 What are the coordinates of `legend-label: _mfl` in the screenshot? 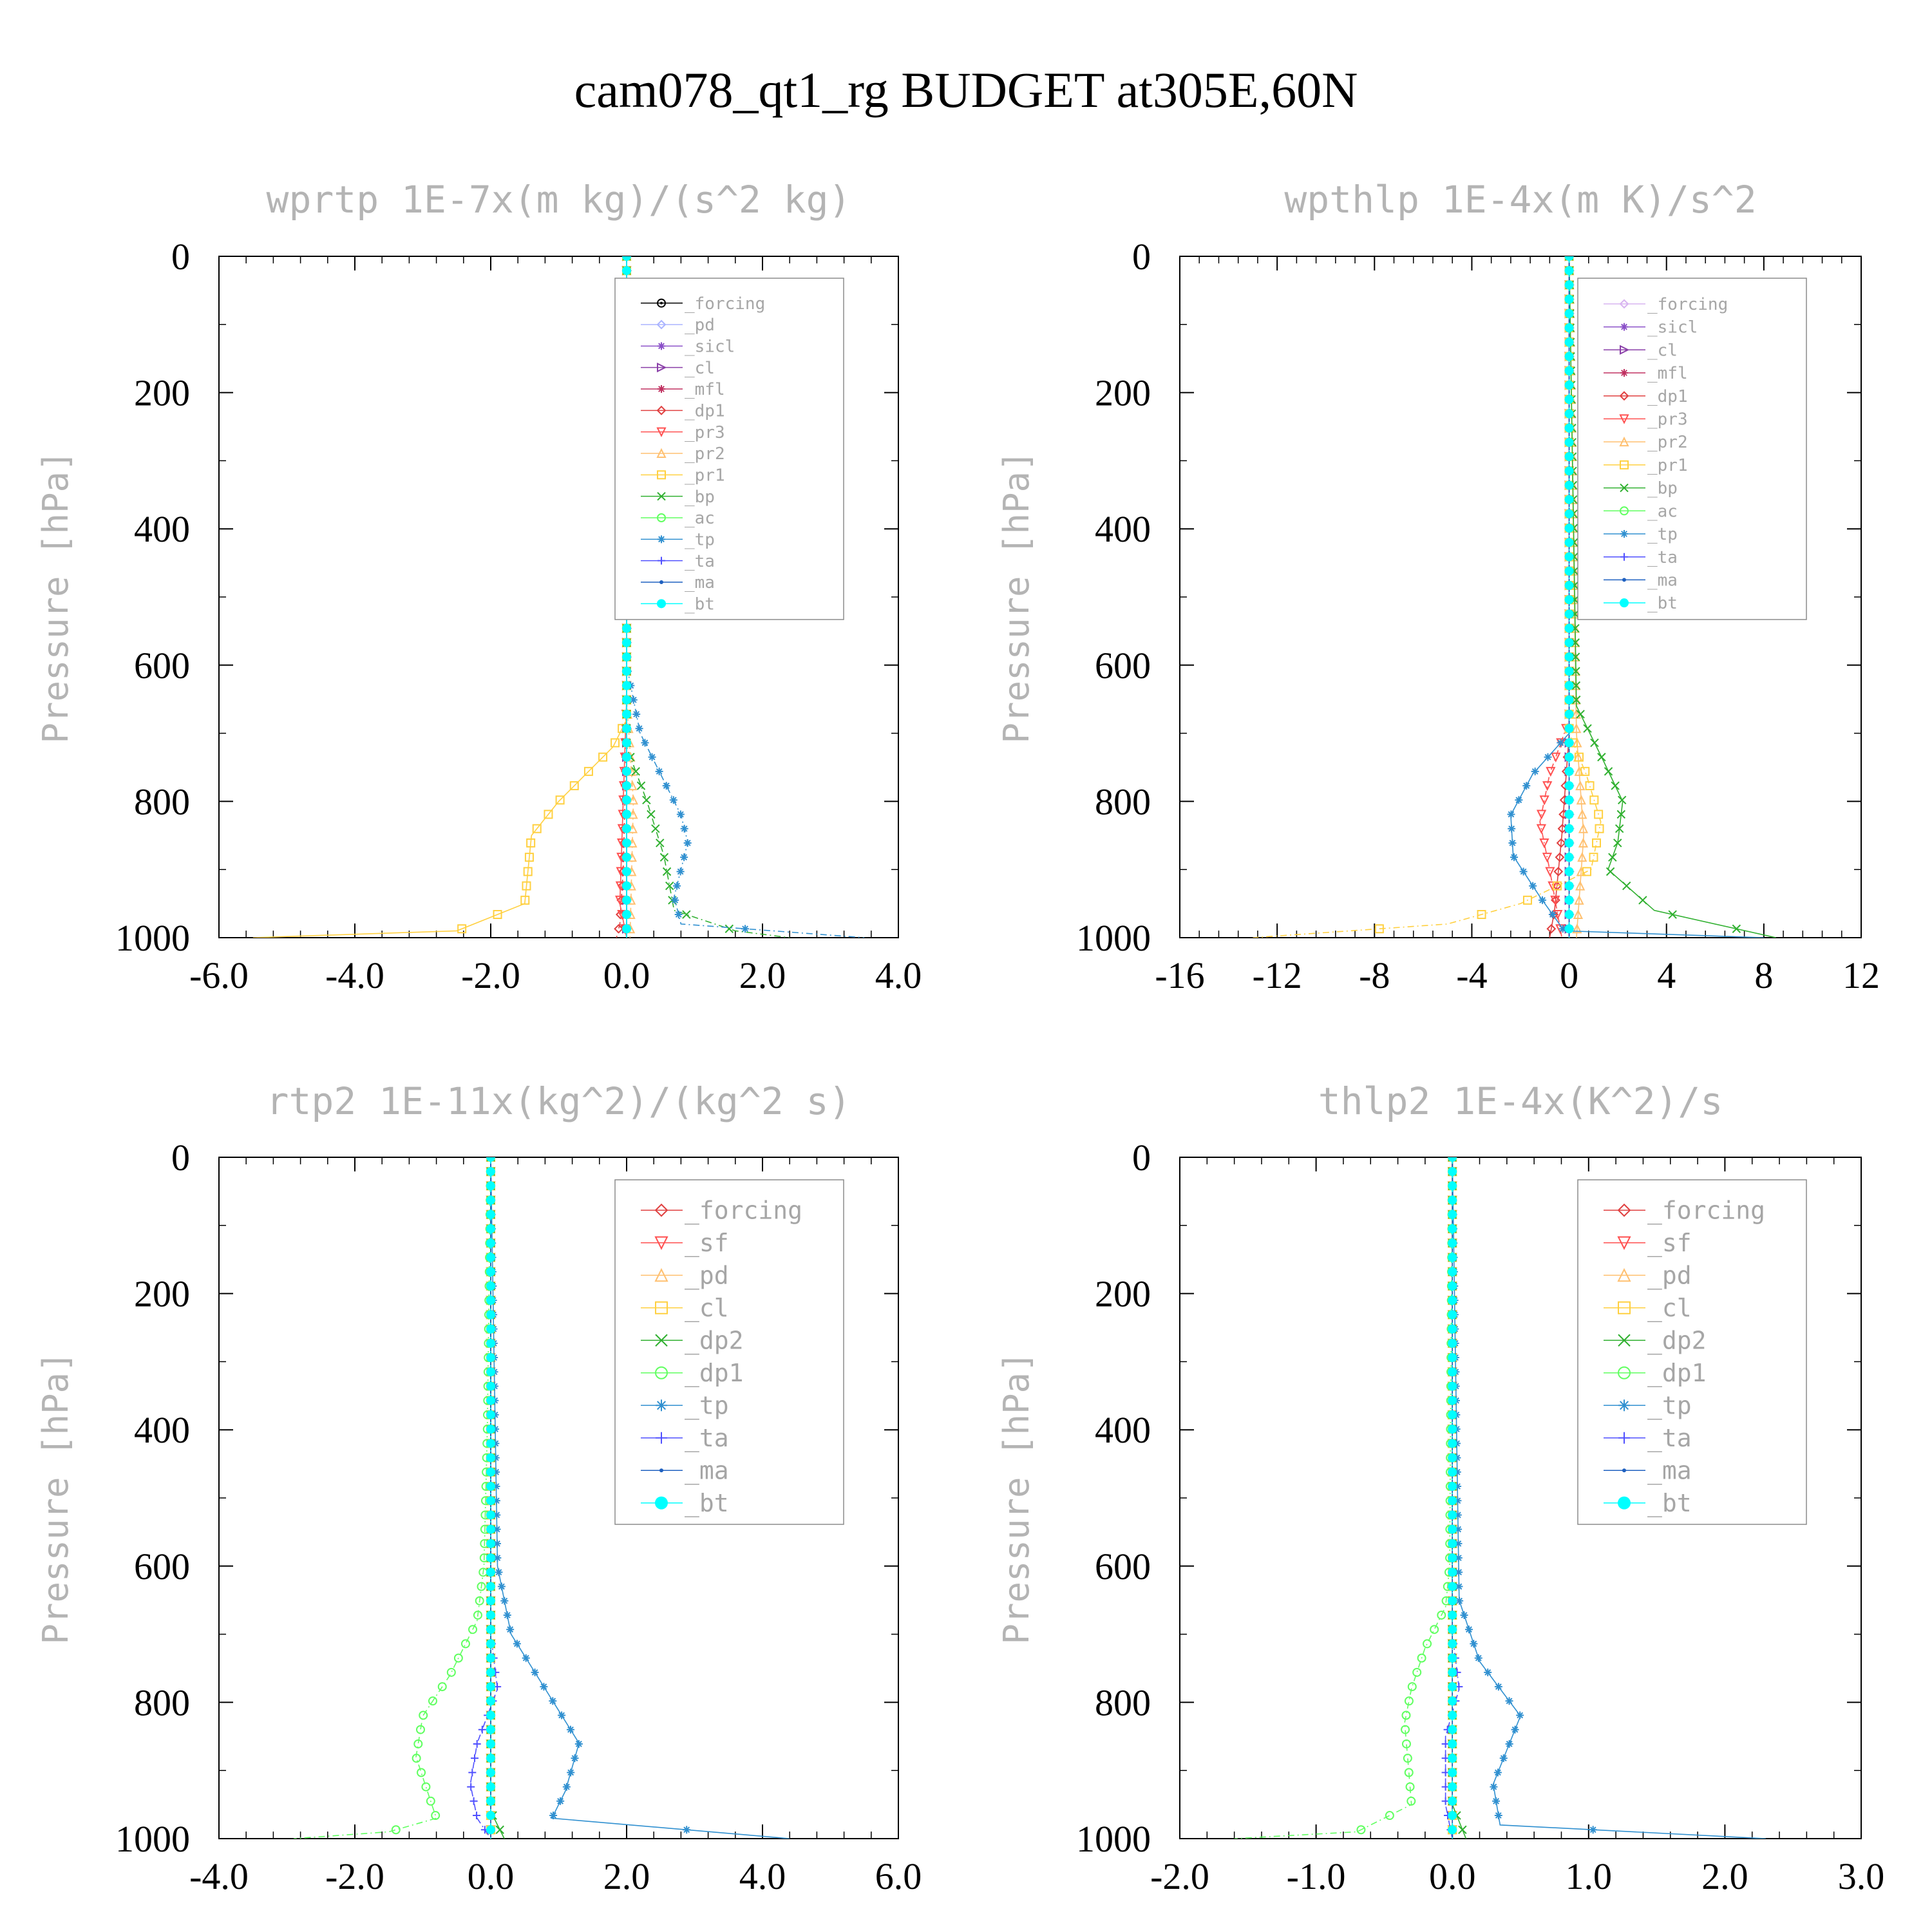 It's located at (1667, 373).